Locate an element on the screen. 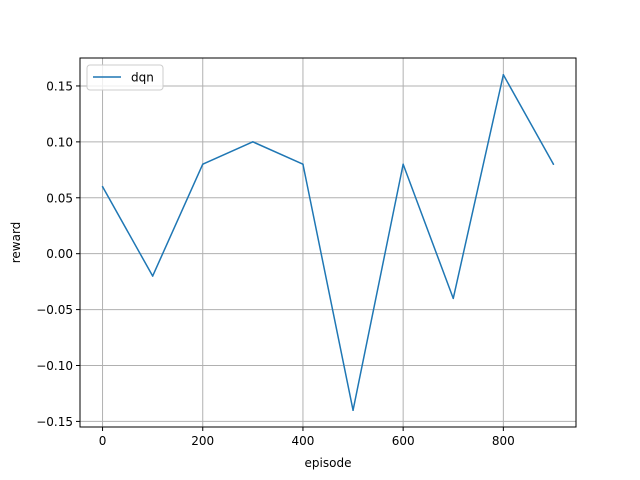 This screenshot has height=480, width=640. y-tick-label: −0.10 is located at coordinates (54, 366).